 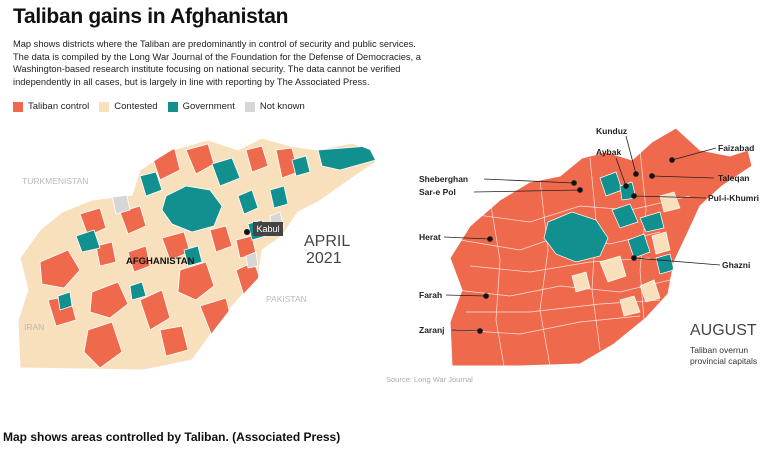 What do you see at coordinates (736, 265) in the screenshot?
I see `label-ghazni: Ghazni` at bounding box center [736, 265].